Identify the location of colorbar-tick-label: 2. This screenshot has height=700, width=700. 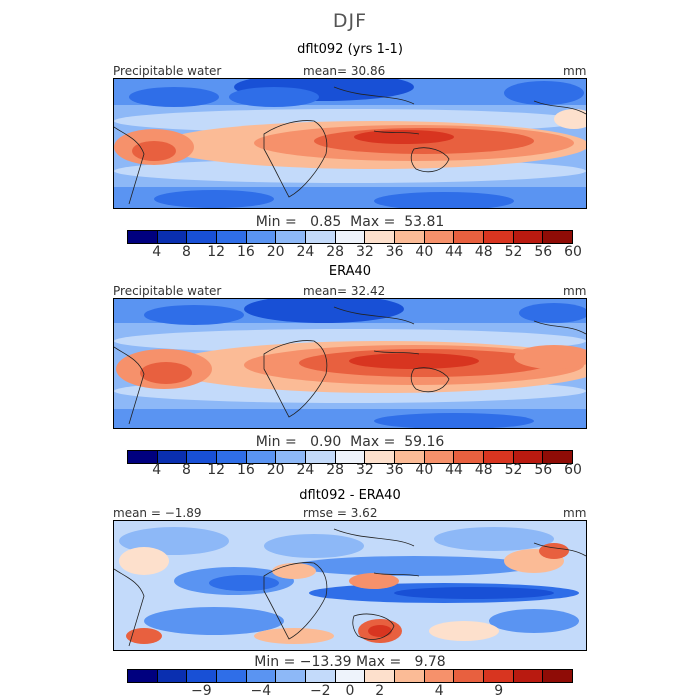
(380, 691).